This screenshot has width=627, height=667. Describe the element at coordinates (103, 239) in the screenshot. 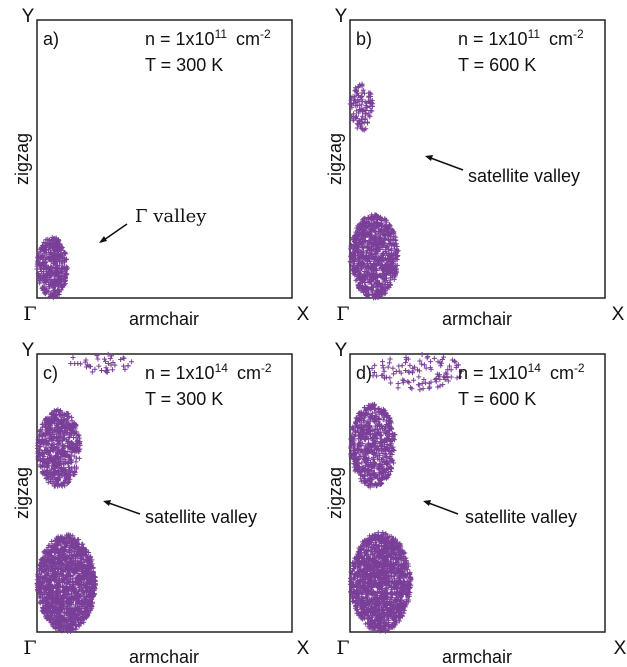

I see `arrow-head` at that location.